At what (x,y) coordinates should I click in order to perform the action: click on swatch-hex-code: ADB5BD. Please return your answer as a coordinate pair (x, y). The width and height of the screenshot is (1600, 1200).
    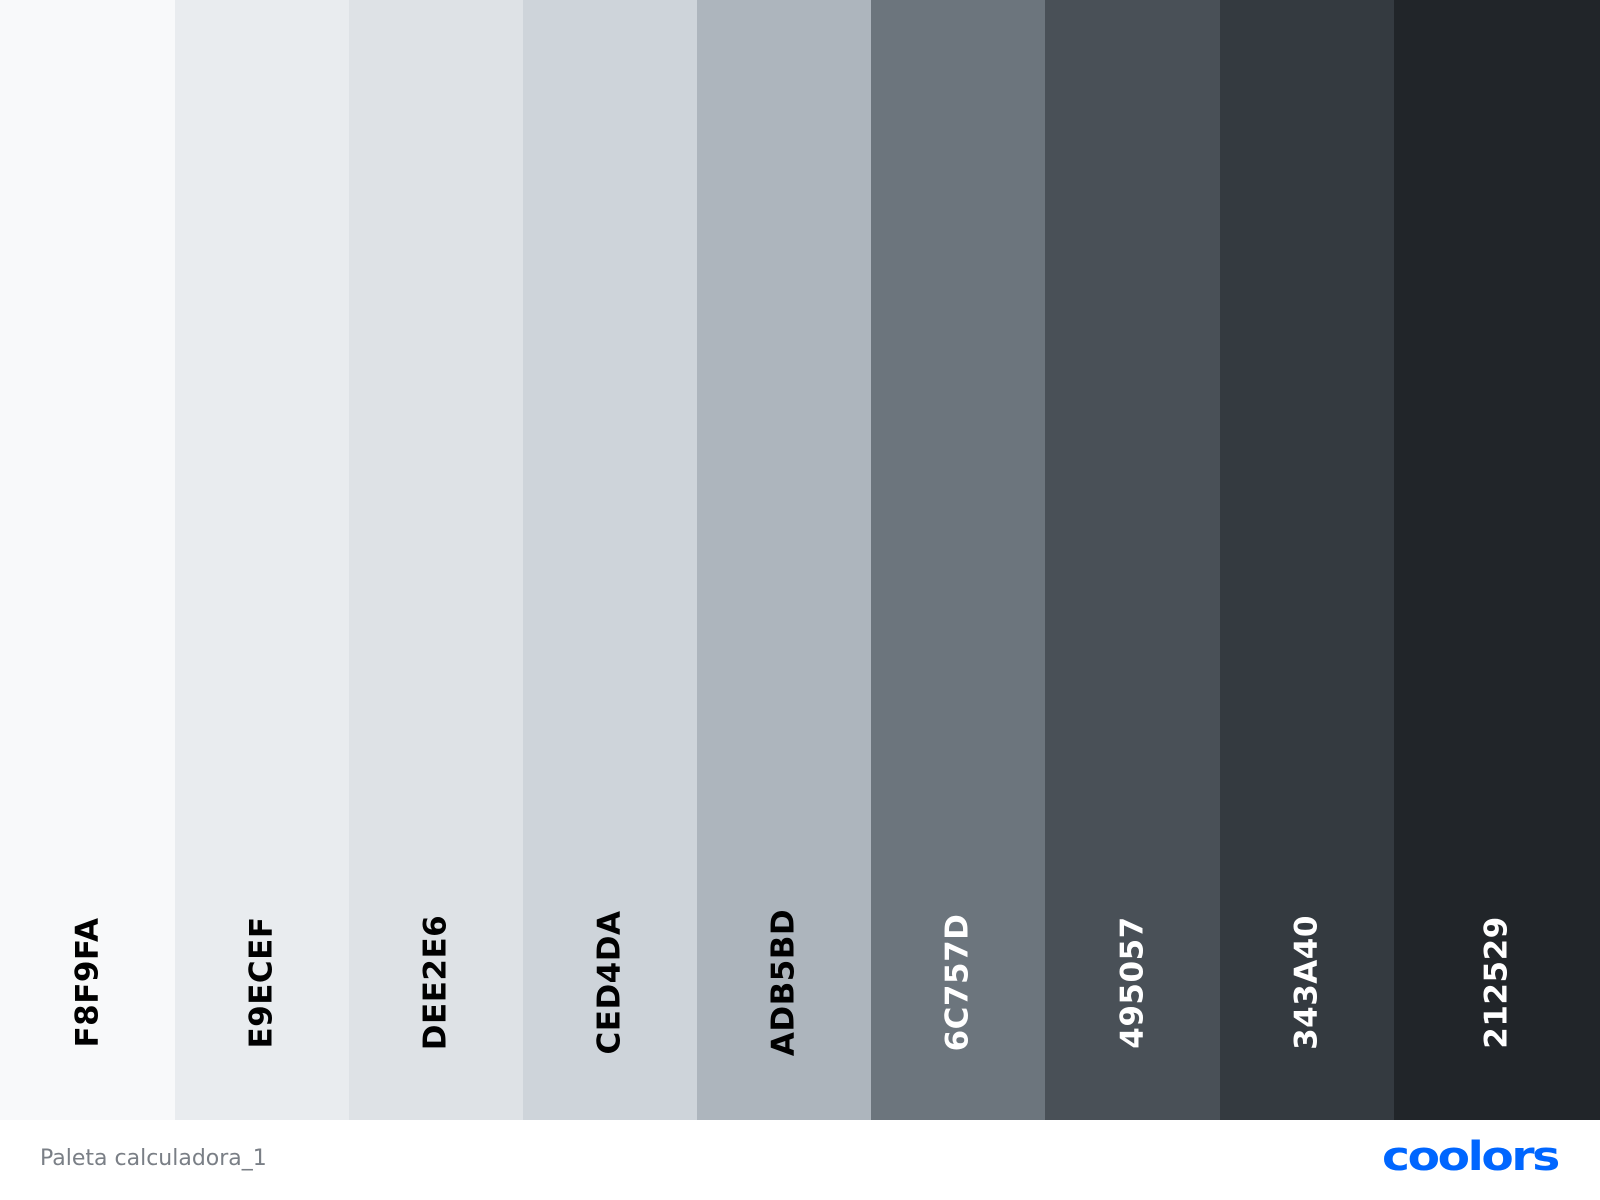
    Looking at the image, I should click on (783, 982).